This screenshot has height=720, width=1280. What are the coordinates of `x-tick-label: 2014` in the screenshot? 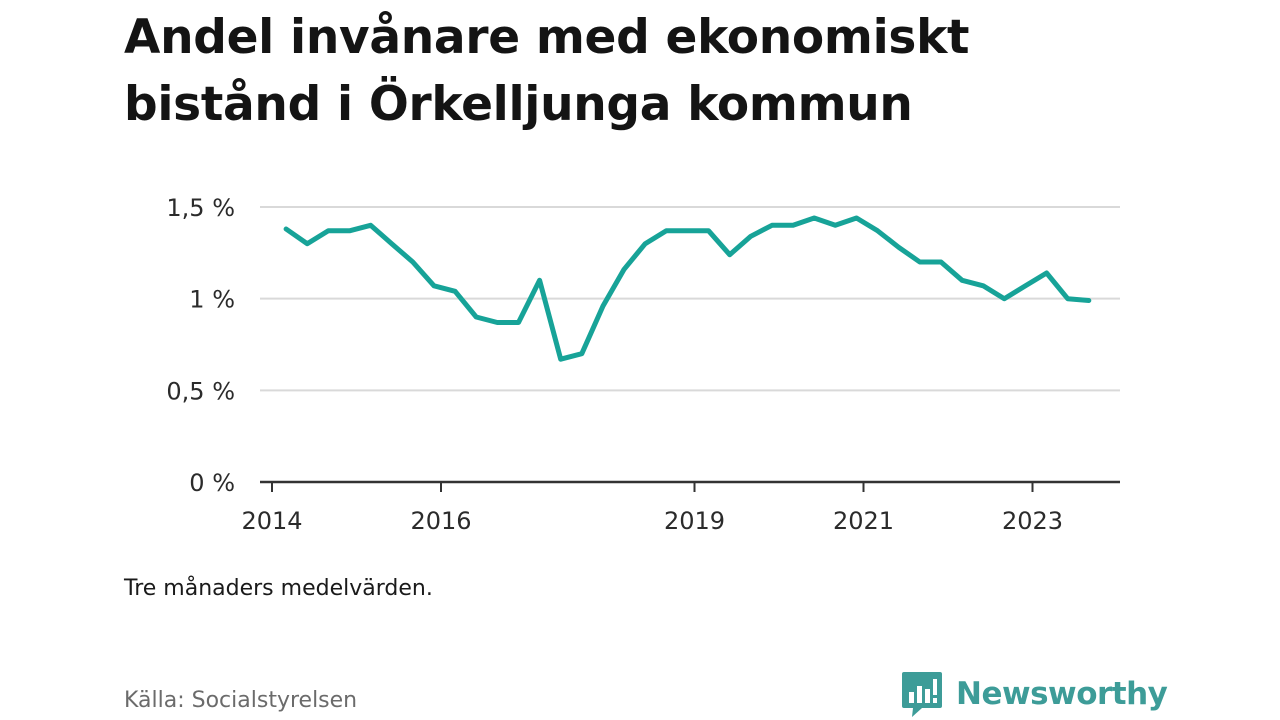 It's located at (271, 521).